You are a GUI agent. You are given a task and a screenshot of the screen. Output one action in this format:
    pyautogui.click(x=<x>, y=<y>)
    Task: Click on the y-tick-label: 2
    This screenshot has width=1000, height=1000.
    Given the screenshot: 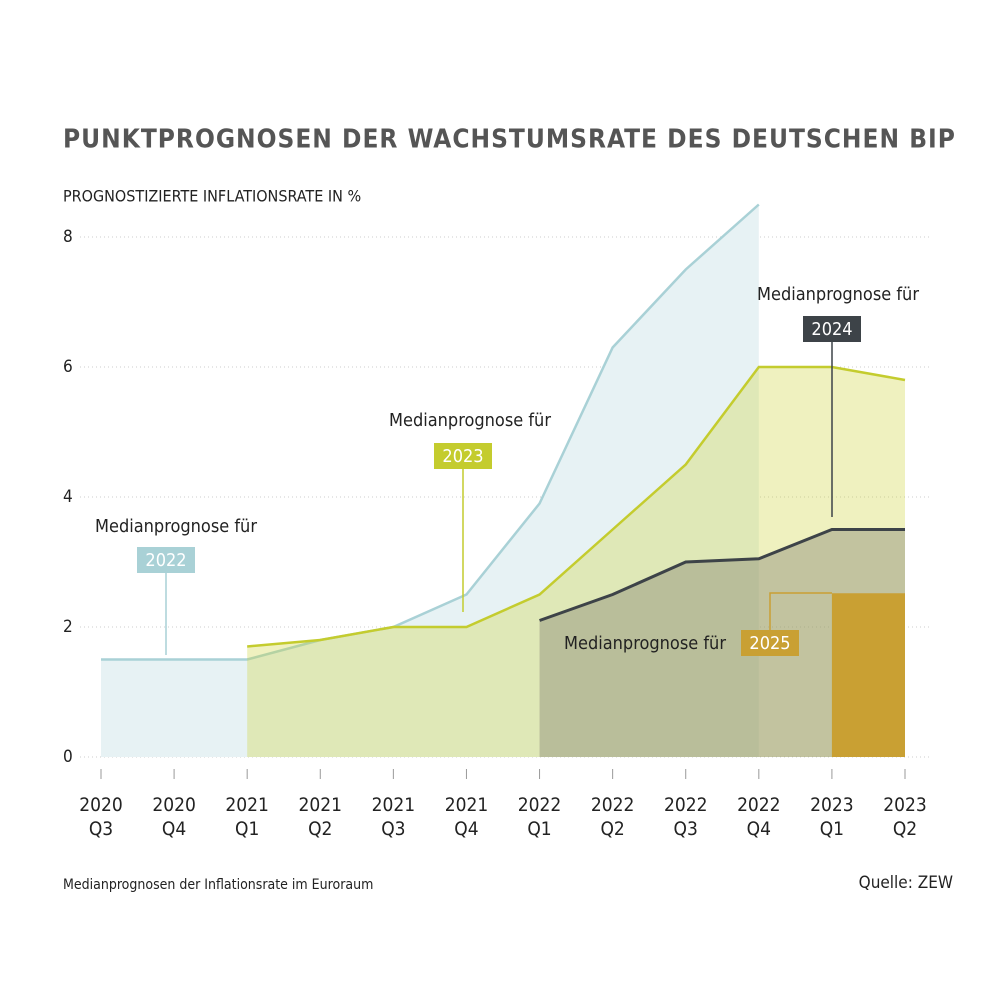 What is the action you would take?
    pyautogui.click(x=68, y=627)
    